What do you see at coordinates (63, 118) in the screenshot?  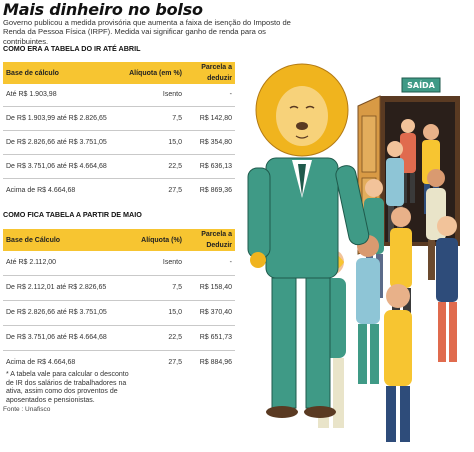 I see `cell-base: De R$ 1.903,99 até R$ 2.826,65` at bounding box center [63, 118].